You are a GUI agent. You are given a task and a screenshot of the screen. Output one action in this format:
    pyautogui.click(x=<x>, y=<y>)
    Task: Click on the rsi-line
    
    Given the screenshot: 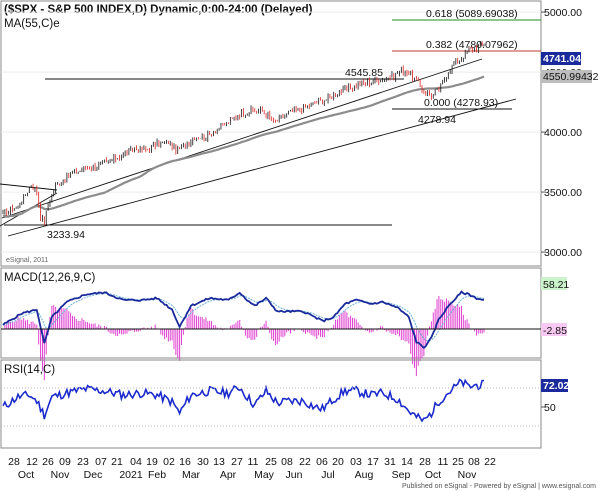 What is the action you would take?
    pyautogui.click(x=243, y=400)
    